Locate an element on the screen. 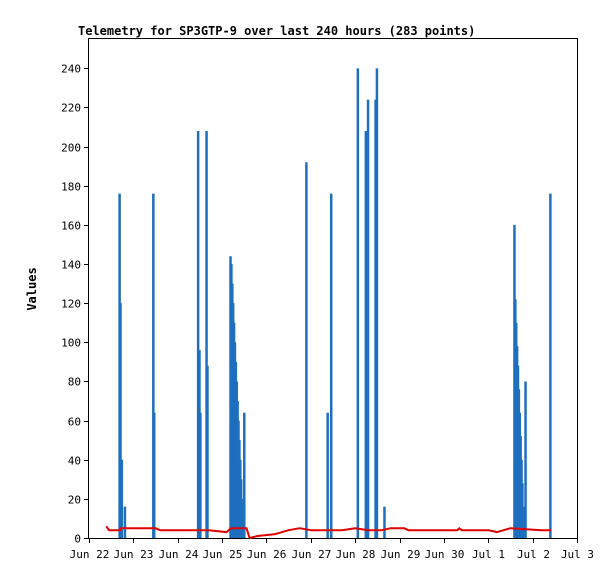  y-tick-label: 160 is located at coordinates (71, 226).